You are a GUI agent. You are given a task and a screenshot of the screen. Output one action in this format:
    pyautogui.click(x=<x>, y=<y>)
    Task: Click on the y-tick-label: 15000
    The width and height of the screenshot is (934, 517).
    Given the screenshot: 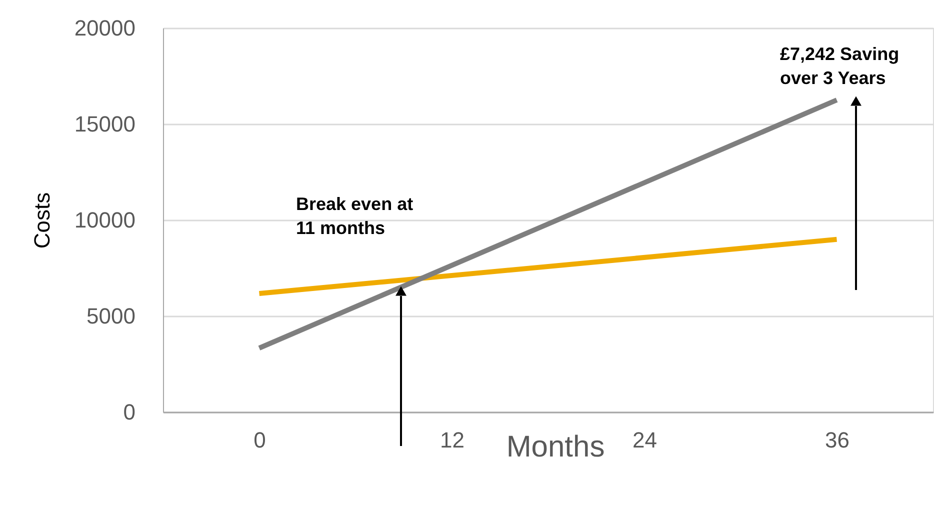 What is the action you would take?
    pyautogui.click(x=105, y=124)
    